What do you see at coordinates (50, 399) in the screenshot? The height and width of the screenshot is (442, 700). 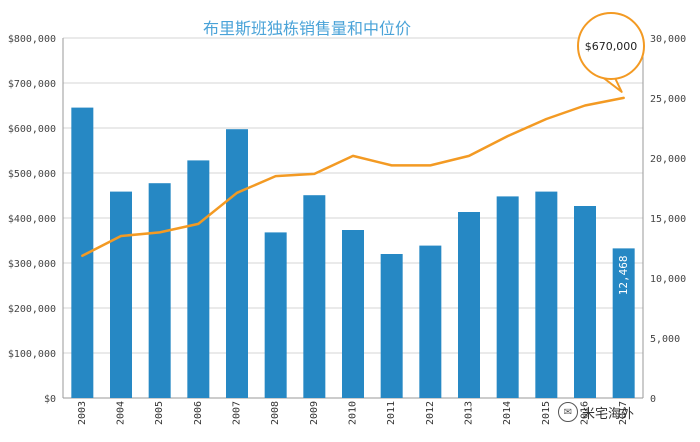 I see `left-axis-tick-label: $0` at bounding box center [50, 399].